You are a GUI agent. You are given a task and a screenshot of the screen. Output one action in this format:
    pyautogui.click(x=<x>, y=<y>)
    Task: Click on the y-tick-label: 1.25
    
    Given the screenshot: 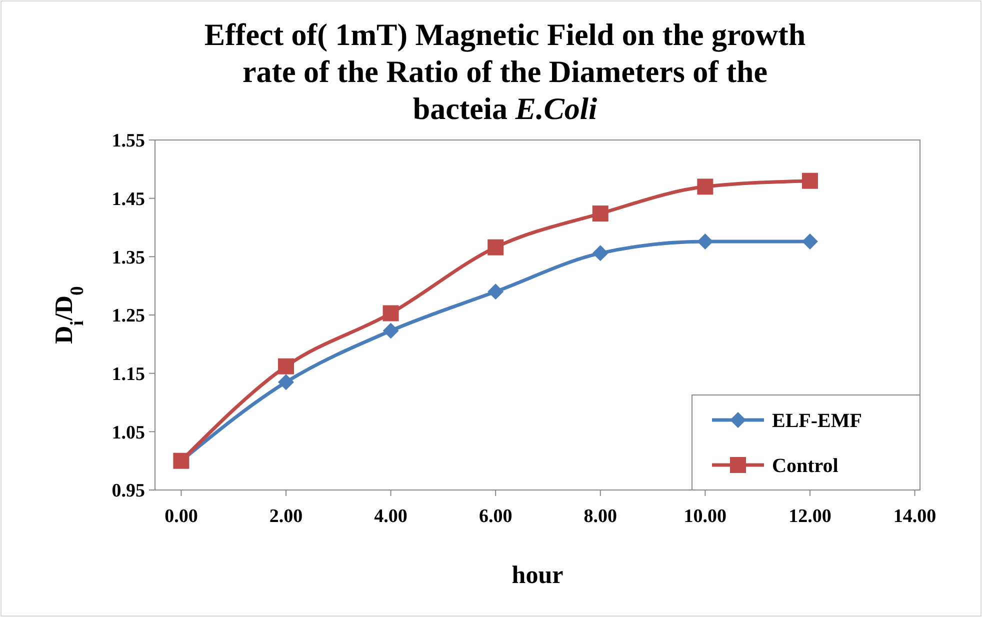 What is the action you would take?
    pyautogui.click(x=128, y=316)
    